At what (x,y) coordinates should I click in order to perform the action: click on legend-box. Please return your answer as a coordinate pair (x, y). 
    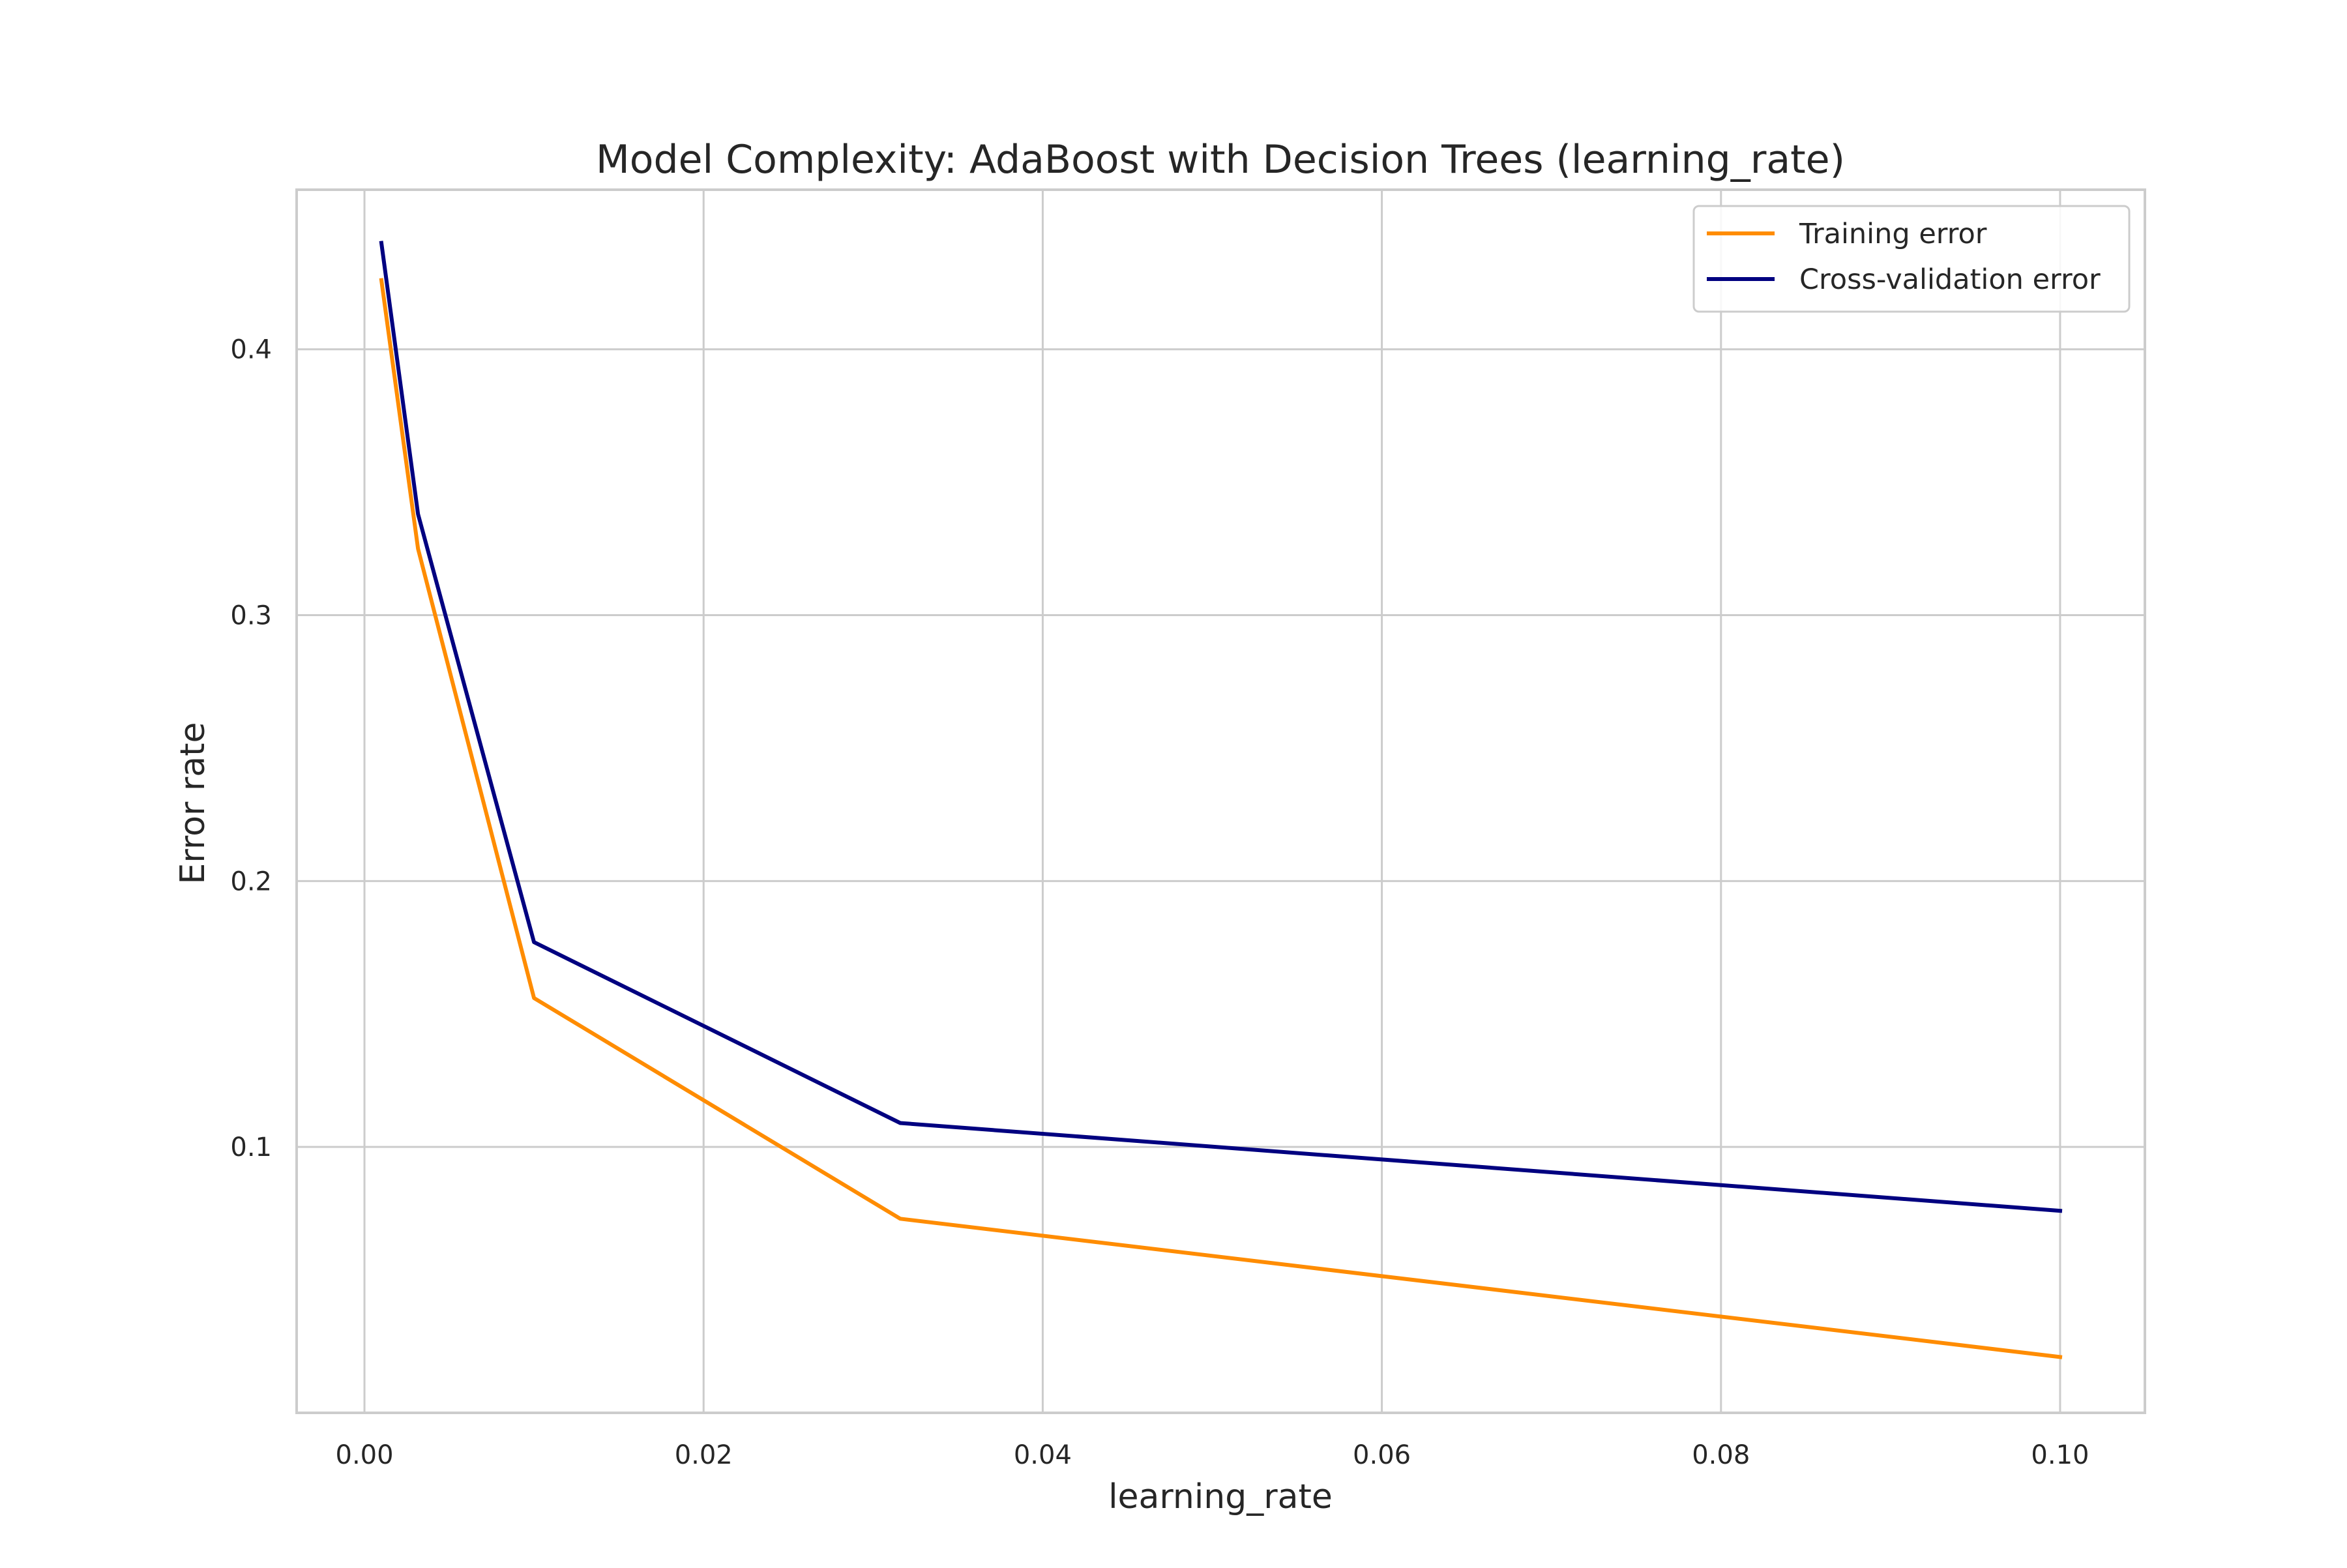
    Looking at the image, I should click on (1911, 259).